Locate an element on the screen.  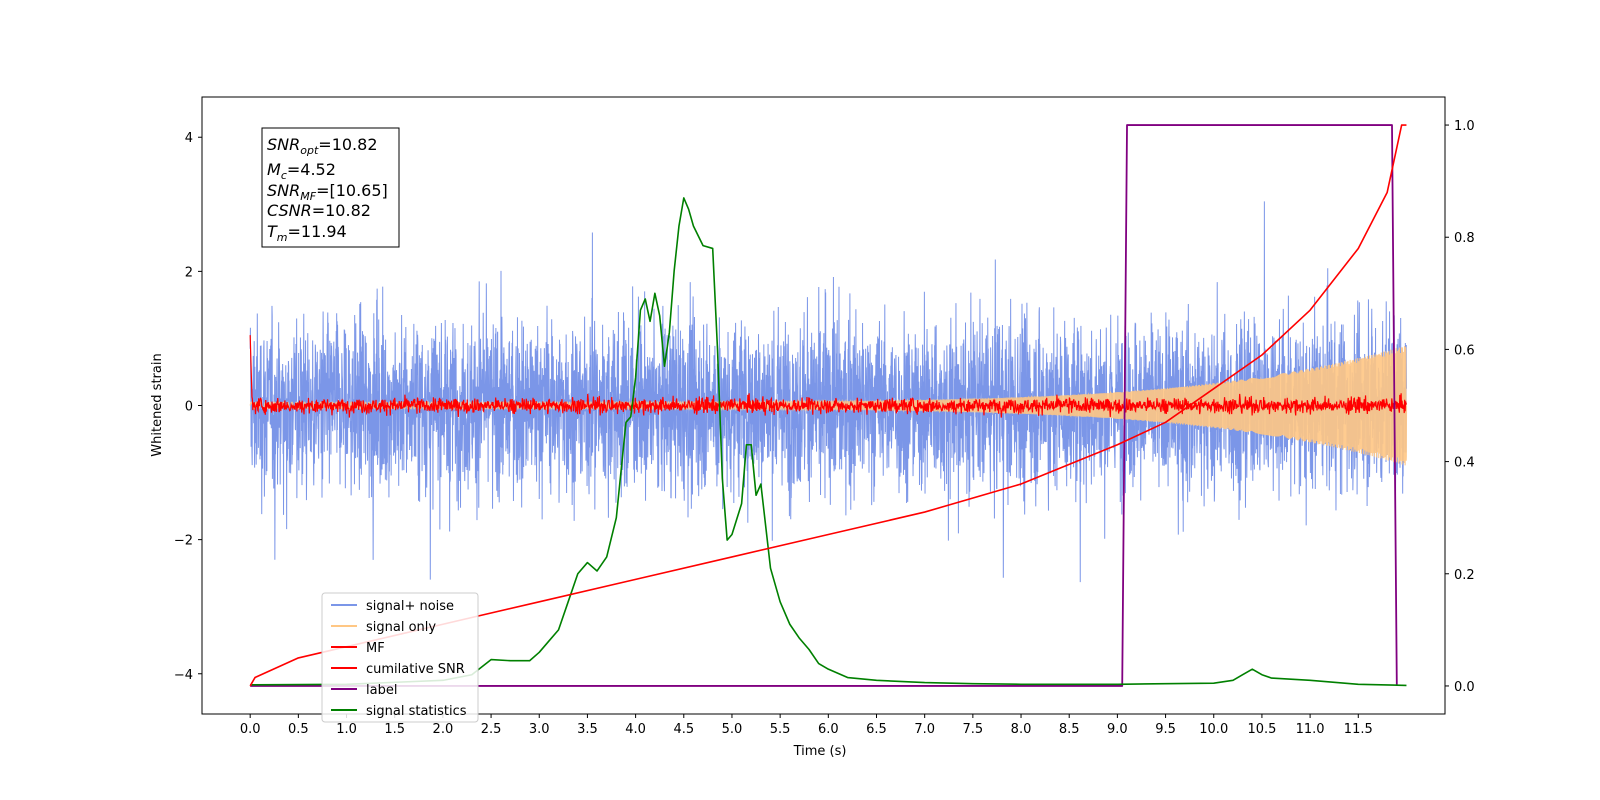
info-snr-opt: SNRopt=10.82 is located at coordinates (322, 146).